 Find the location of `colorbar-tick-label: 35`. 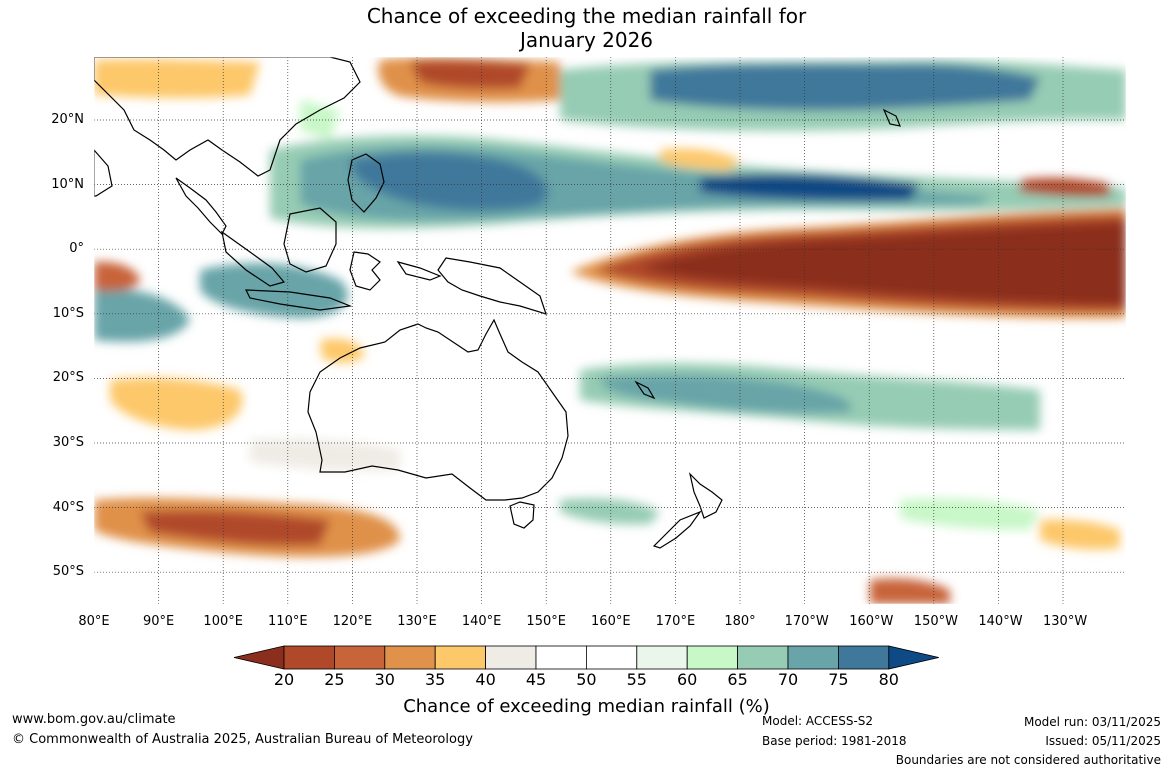

colorbar-tick-label: 35 is located at coordinates (435, 679).